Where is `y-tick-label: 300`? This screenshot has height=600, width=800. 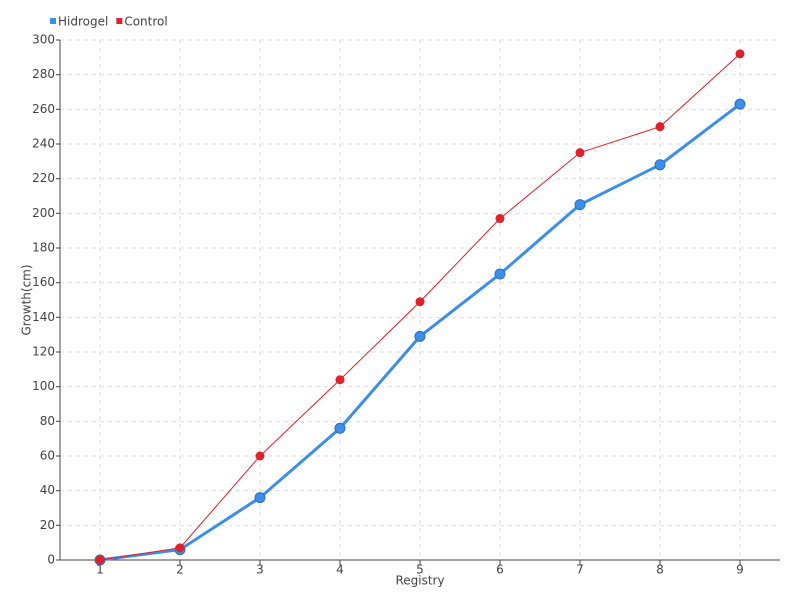
y-tick-label: 300 is located at coordinates (43, 40).